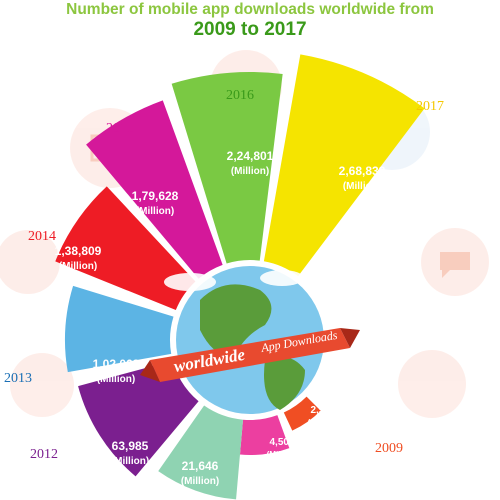  Describe the element at coordinates (30, 262) in the screenshot. I see `cloud-icon-circle` at that location.